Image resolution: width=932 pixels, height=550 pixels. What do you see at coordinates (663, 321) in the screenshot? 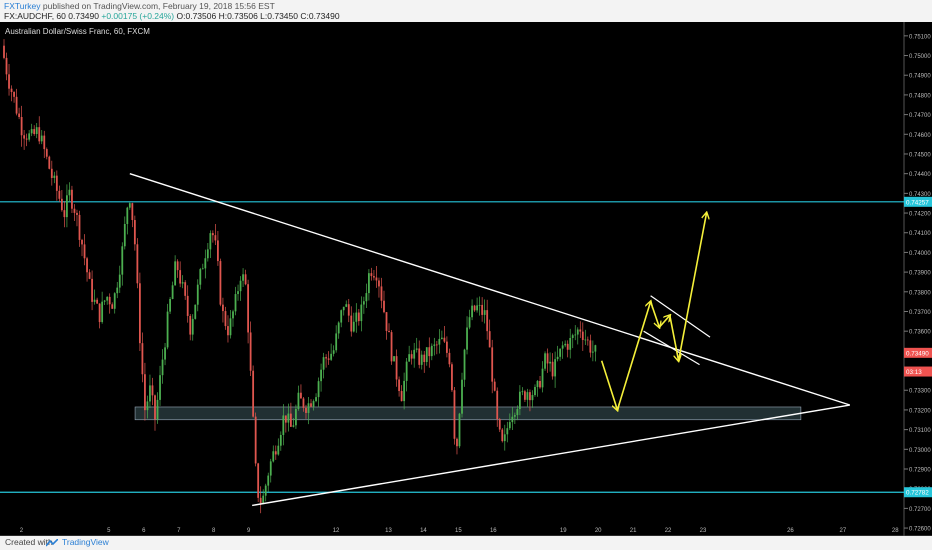
I see `projection-arrow` at bounding box center [663, 321].